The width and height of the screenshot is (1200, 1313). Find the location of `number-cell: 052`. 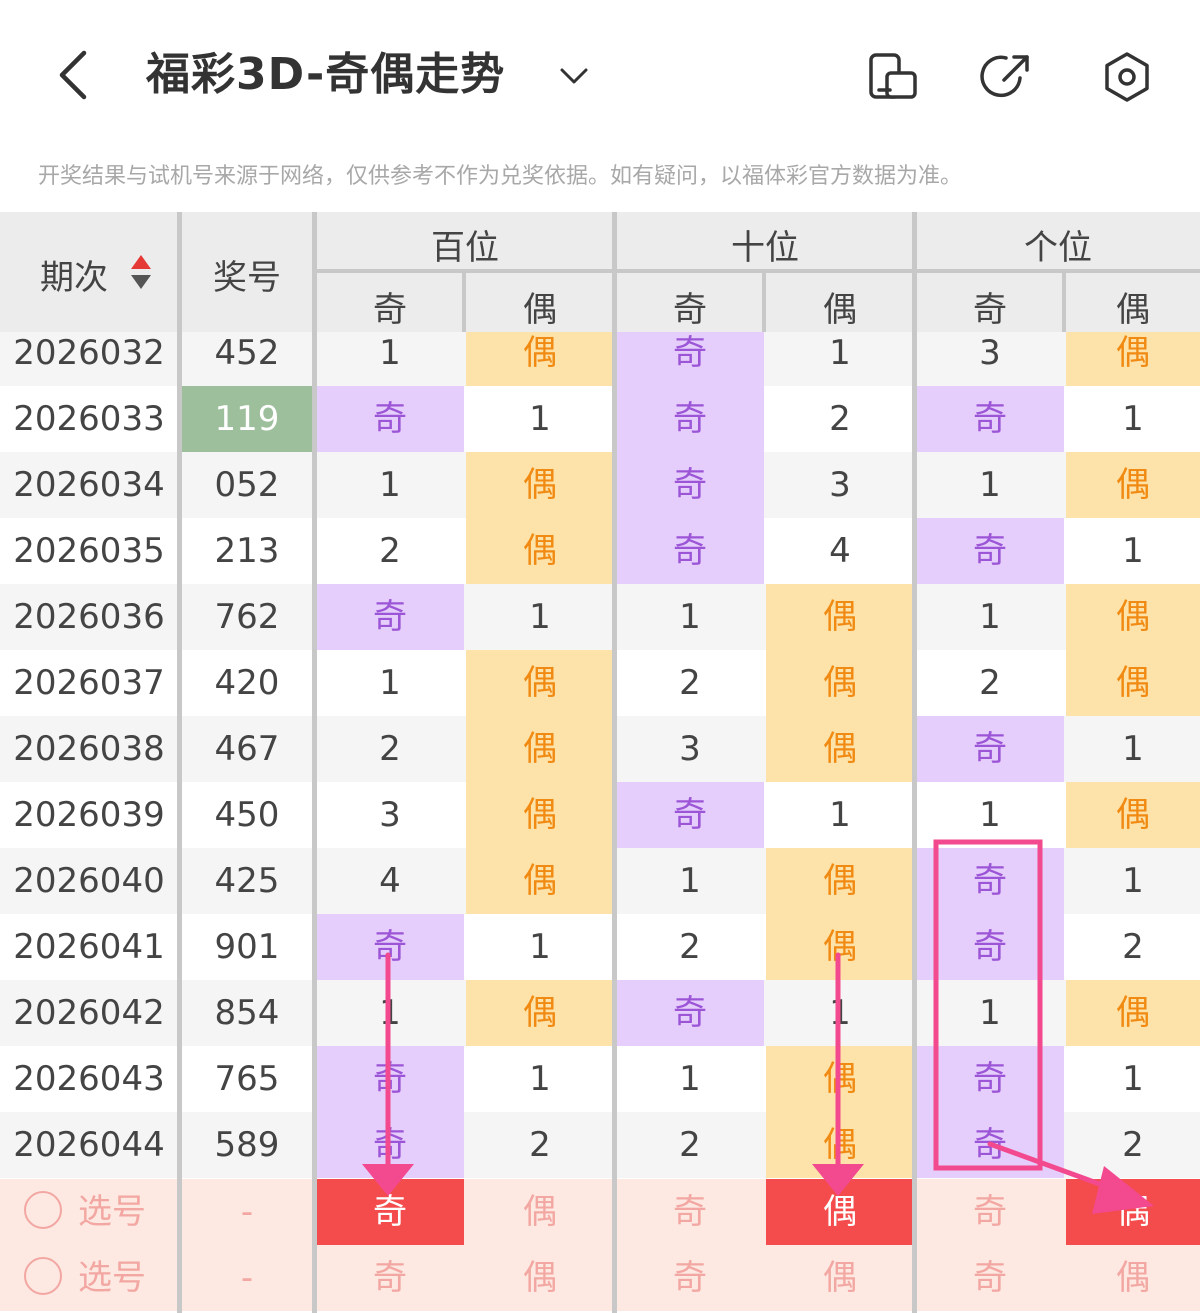

number-cell: 052 is located at coordinates (247, 485).